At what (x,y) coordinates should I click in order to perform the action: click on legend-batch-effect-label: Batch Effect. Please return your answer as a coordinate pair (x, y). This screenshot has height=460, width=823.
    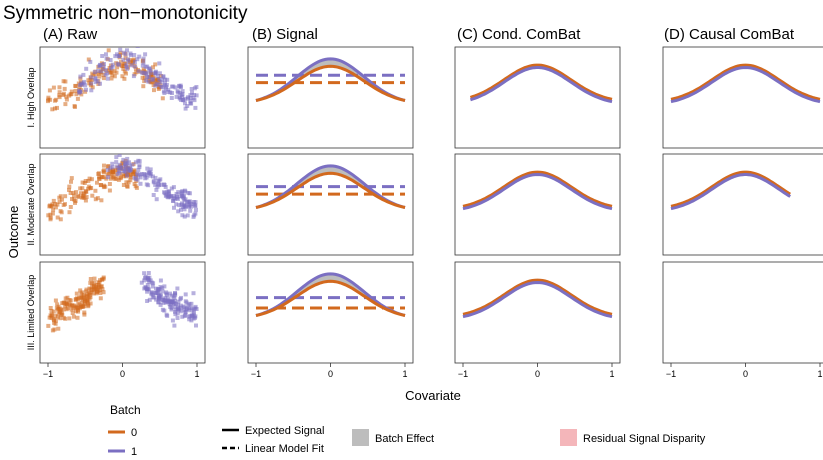
    Looking at the image, I should click on (404, 439).